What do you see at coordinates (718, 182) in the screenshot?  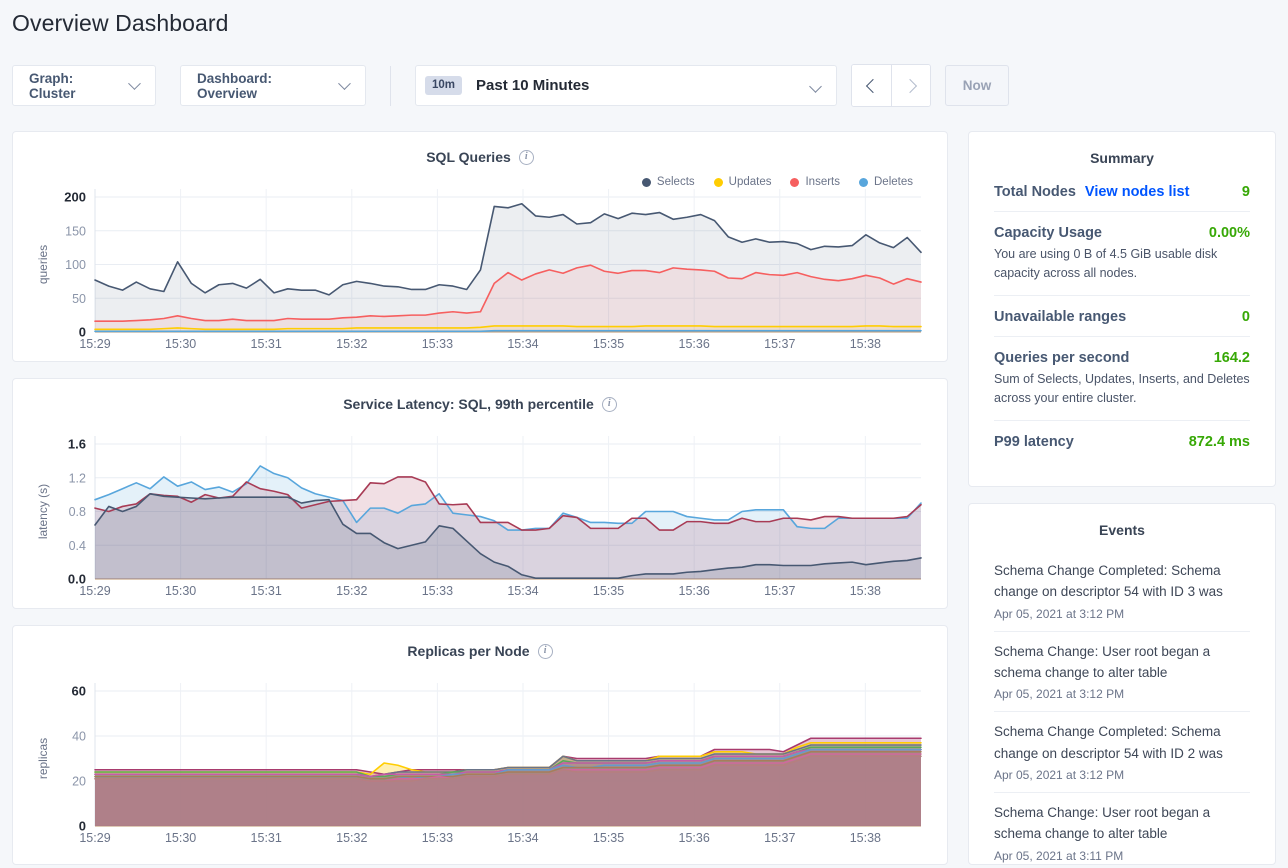 I see `legend-dot-updates` at bounding box center [718, 182].